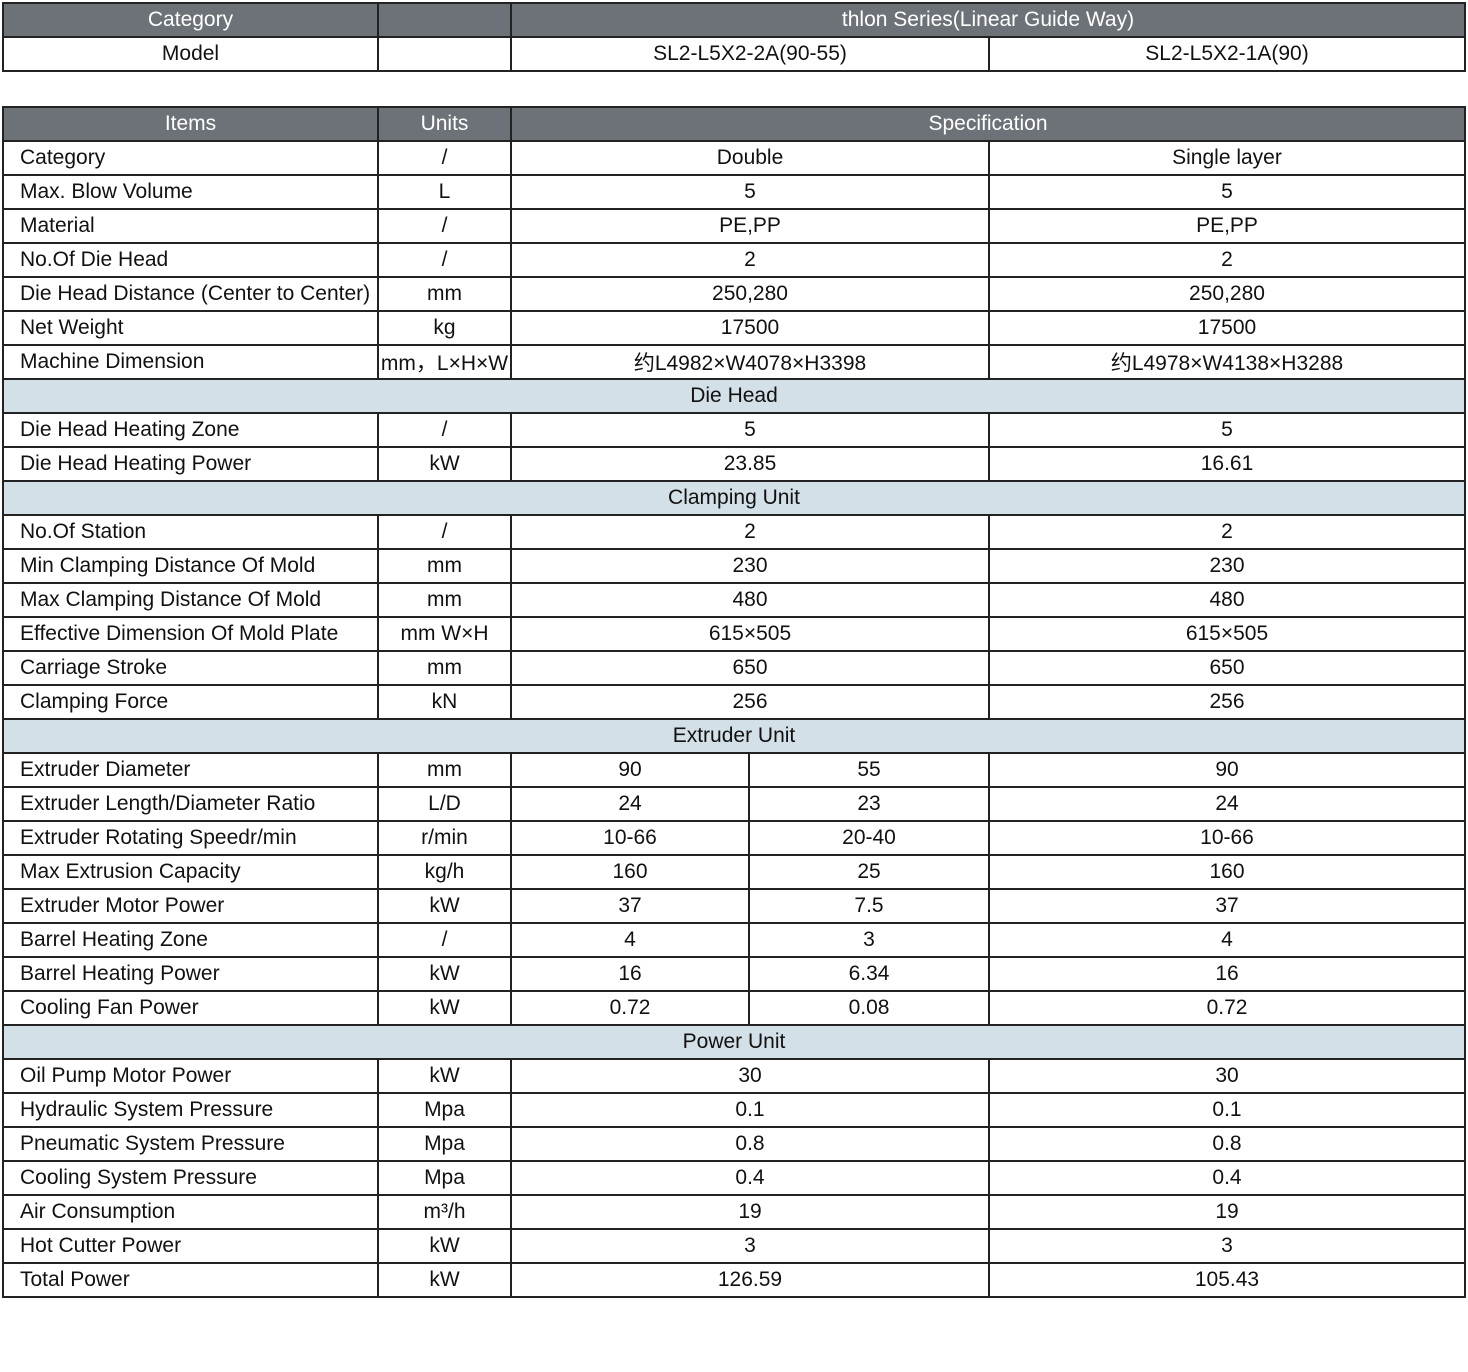  What do you see at coordinates (750, 600) in the screenshot?
I see `value-cell: 480` at bounding box center [750, 600].